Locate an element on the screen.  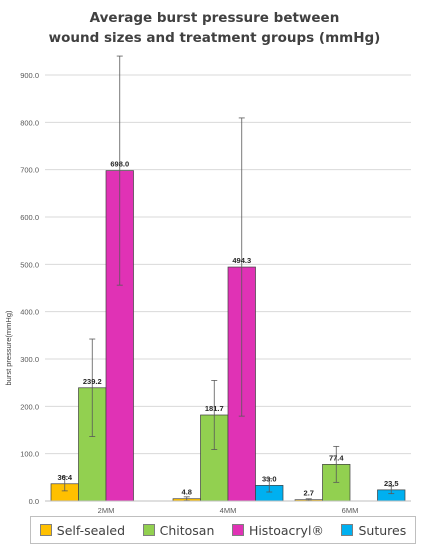
data-label: 698.0 is located at coordinates (119, 164).